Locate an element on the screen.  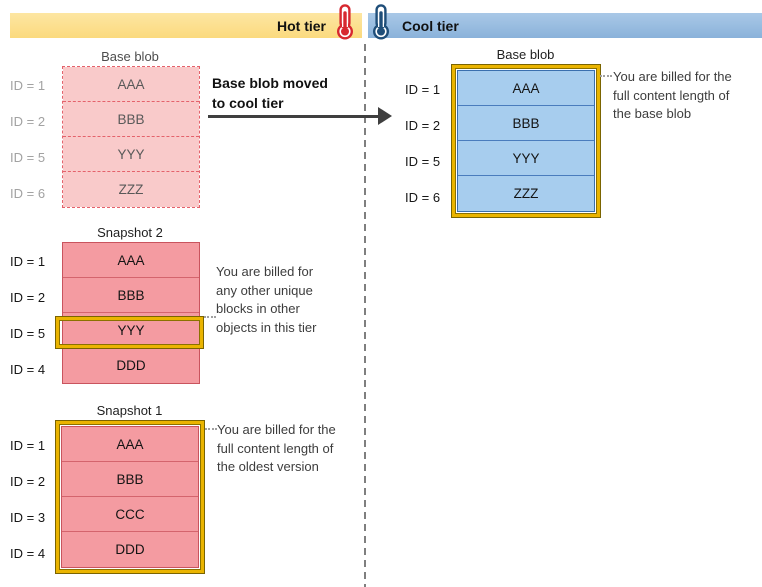
tier-separator-line is located at coordinates (365, 315).